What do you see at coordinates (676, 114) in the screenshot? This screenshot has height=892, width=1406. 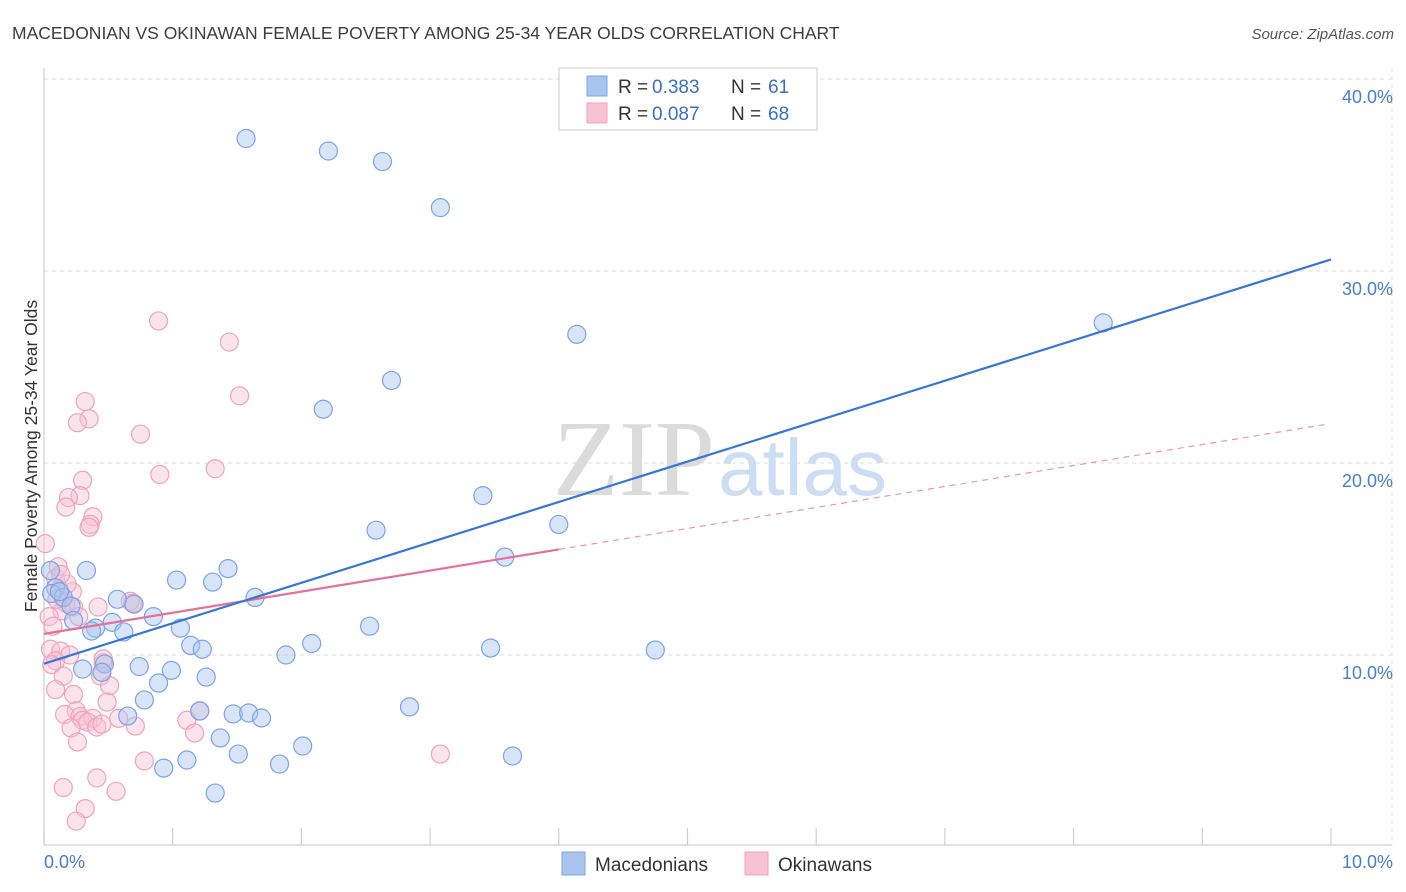 I see `okinawans-r-value: 0.087` at bounding box center [676, 114].